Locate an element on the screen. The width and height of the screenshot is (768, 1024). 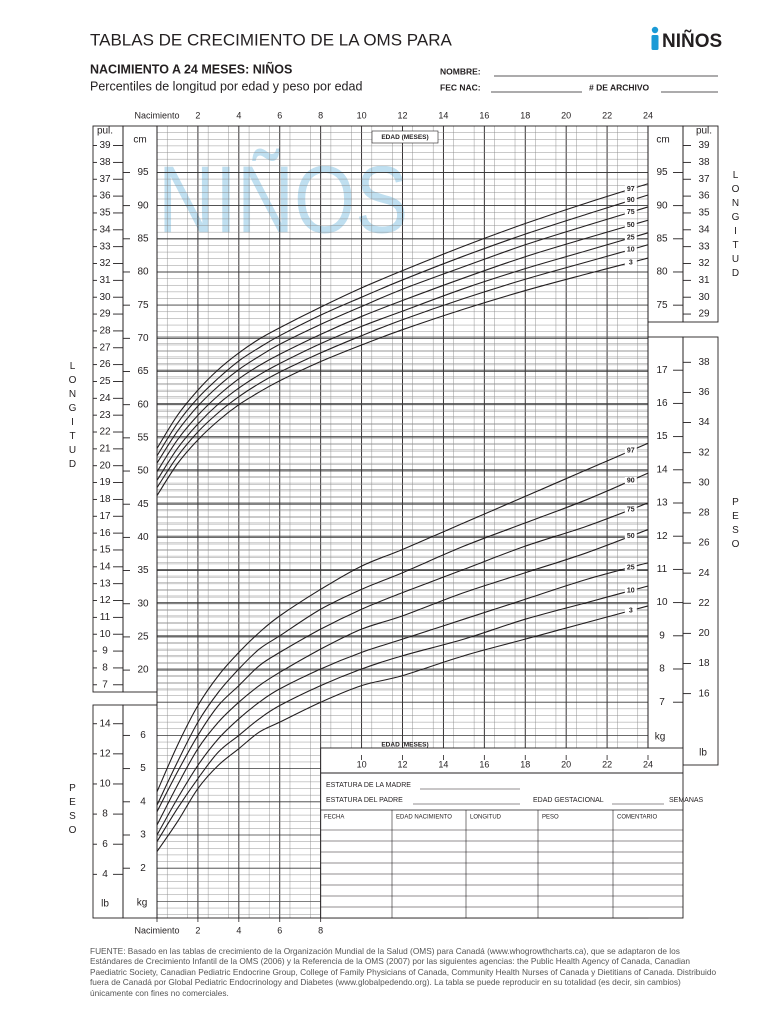
y-axis-title: PESO is located at coordinates (735, 525).